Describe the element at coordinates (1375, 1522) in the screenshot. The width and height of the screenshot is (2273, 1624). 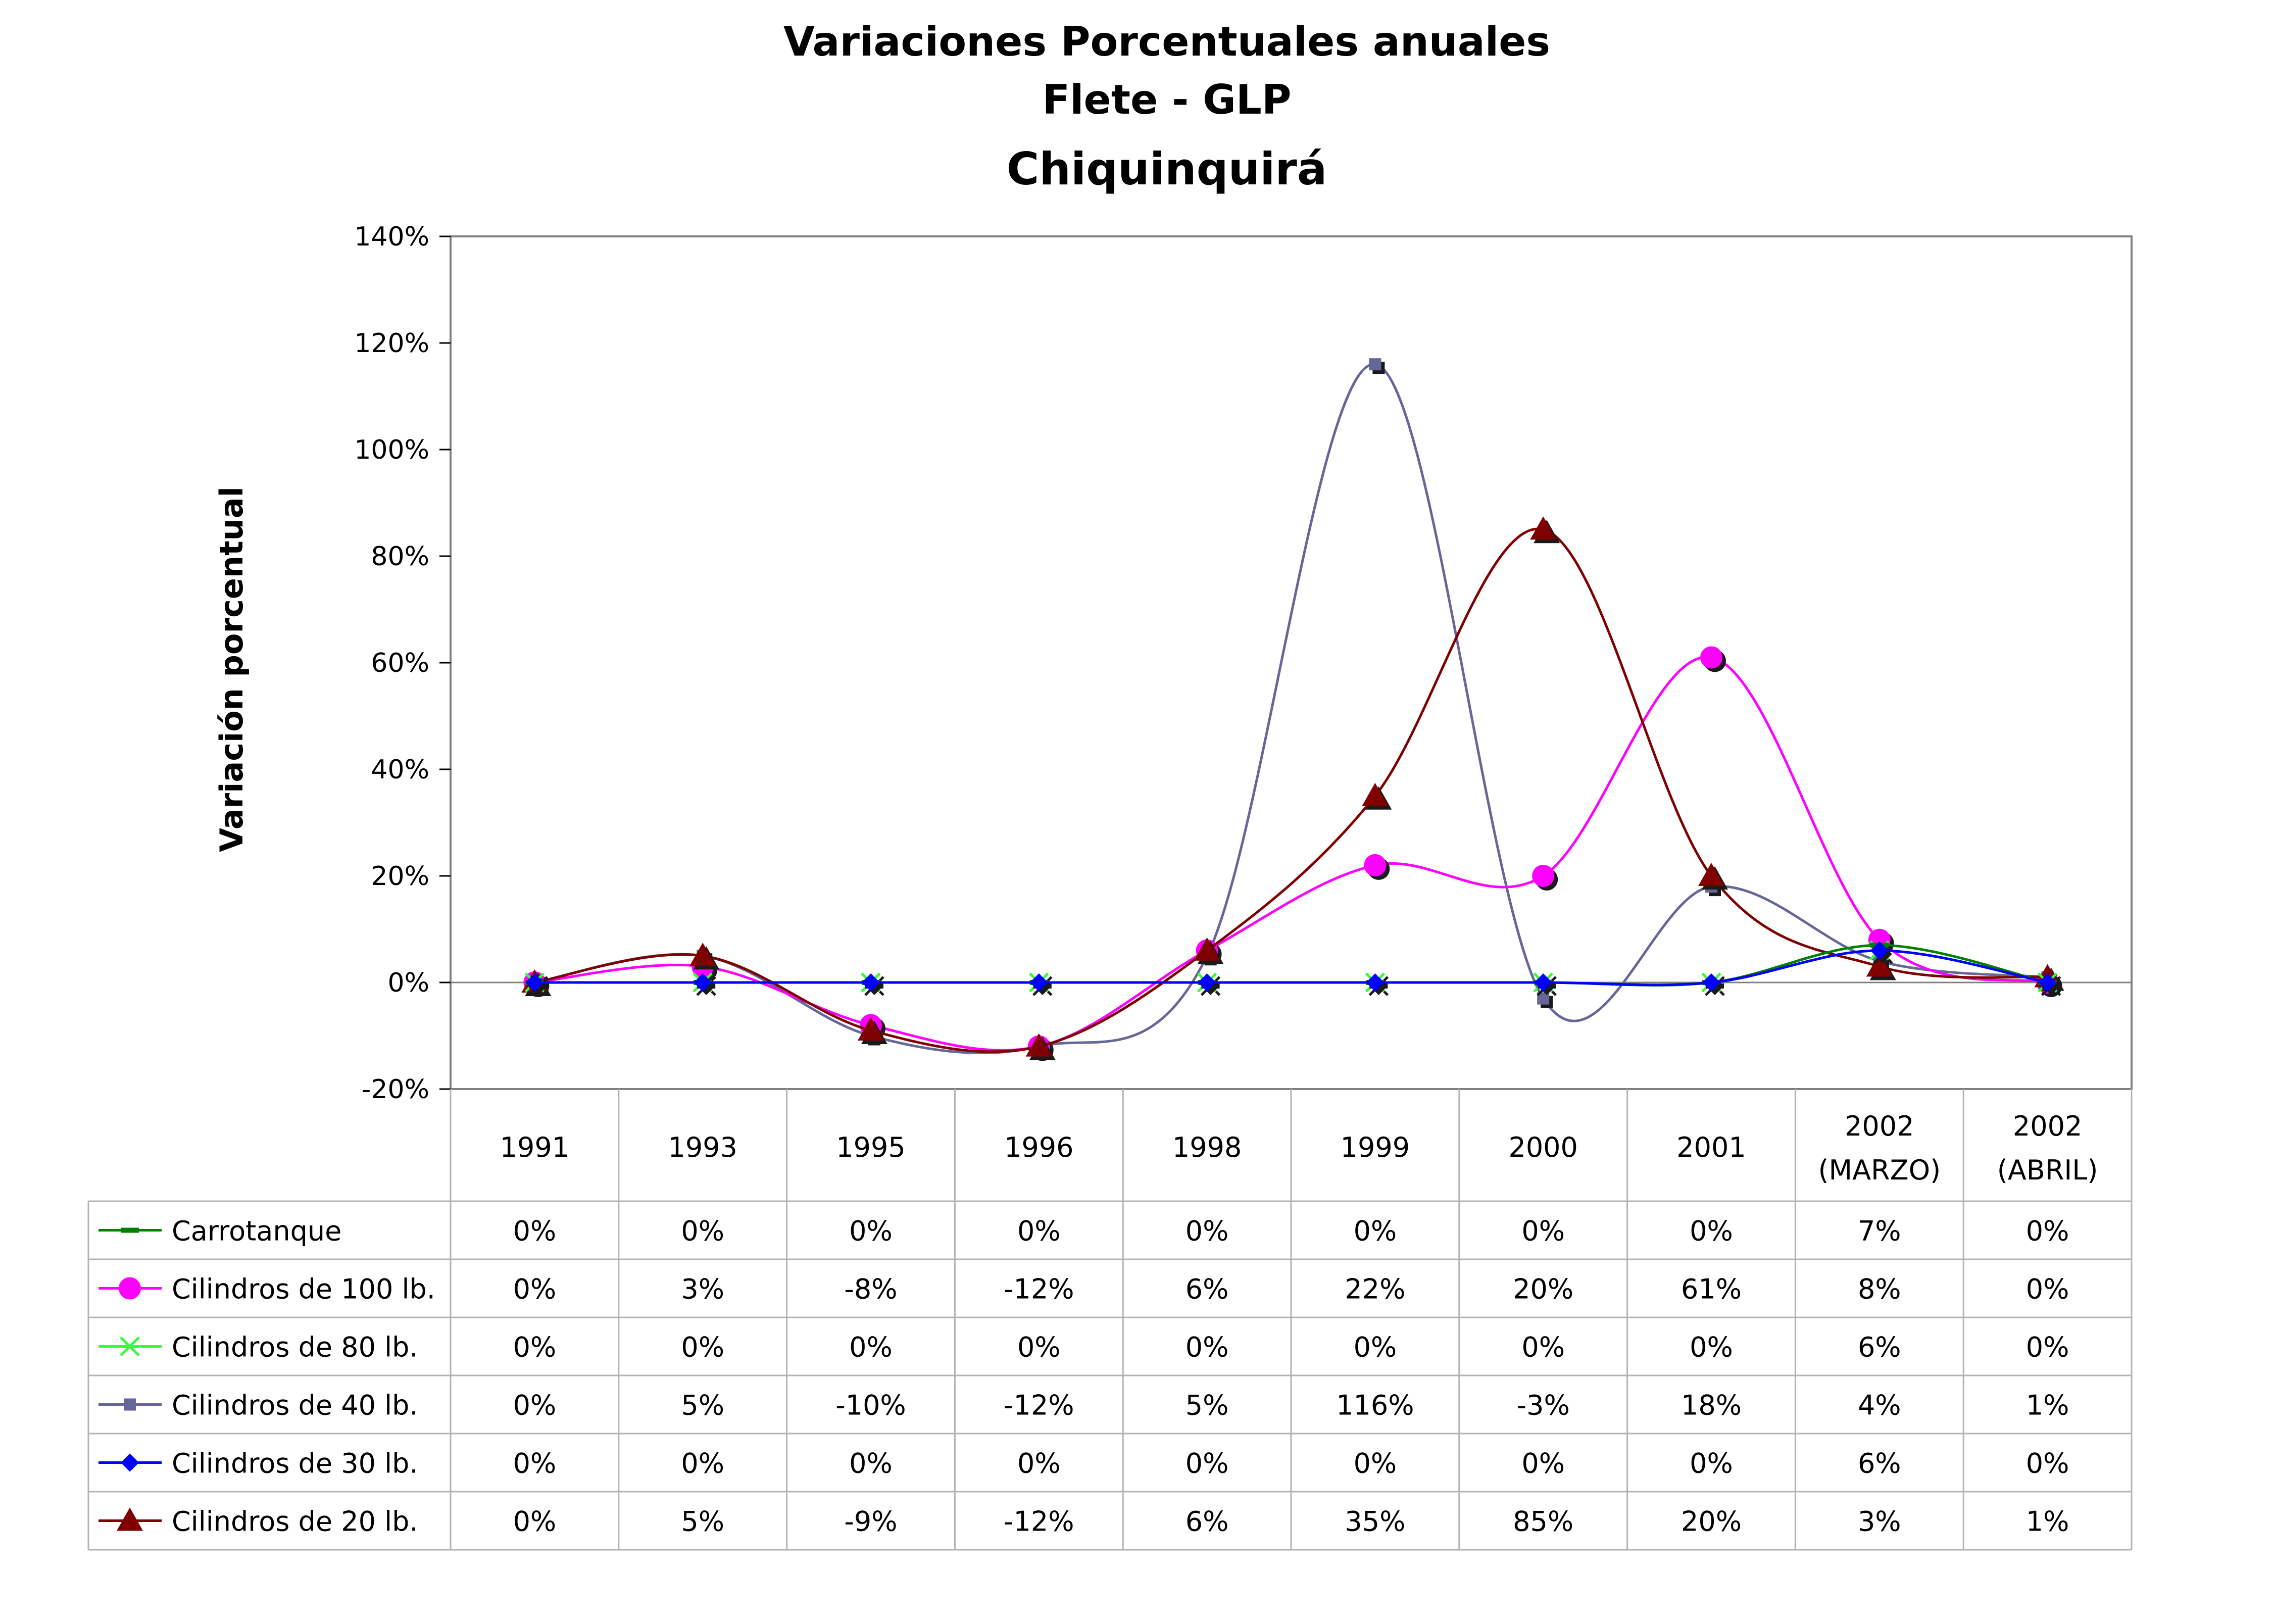
I see `data-table-cell: 35%` at that location.